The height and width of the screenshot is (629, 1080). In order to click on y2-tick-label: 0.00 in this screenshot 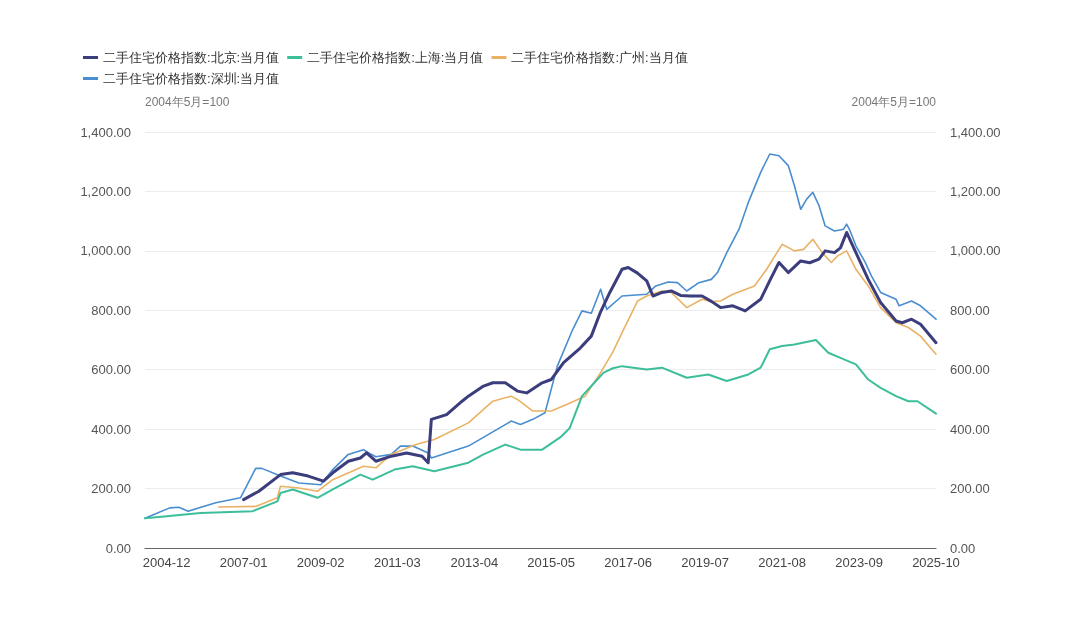, I will do `click(963, 548)`.